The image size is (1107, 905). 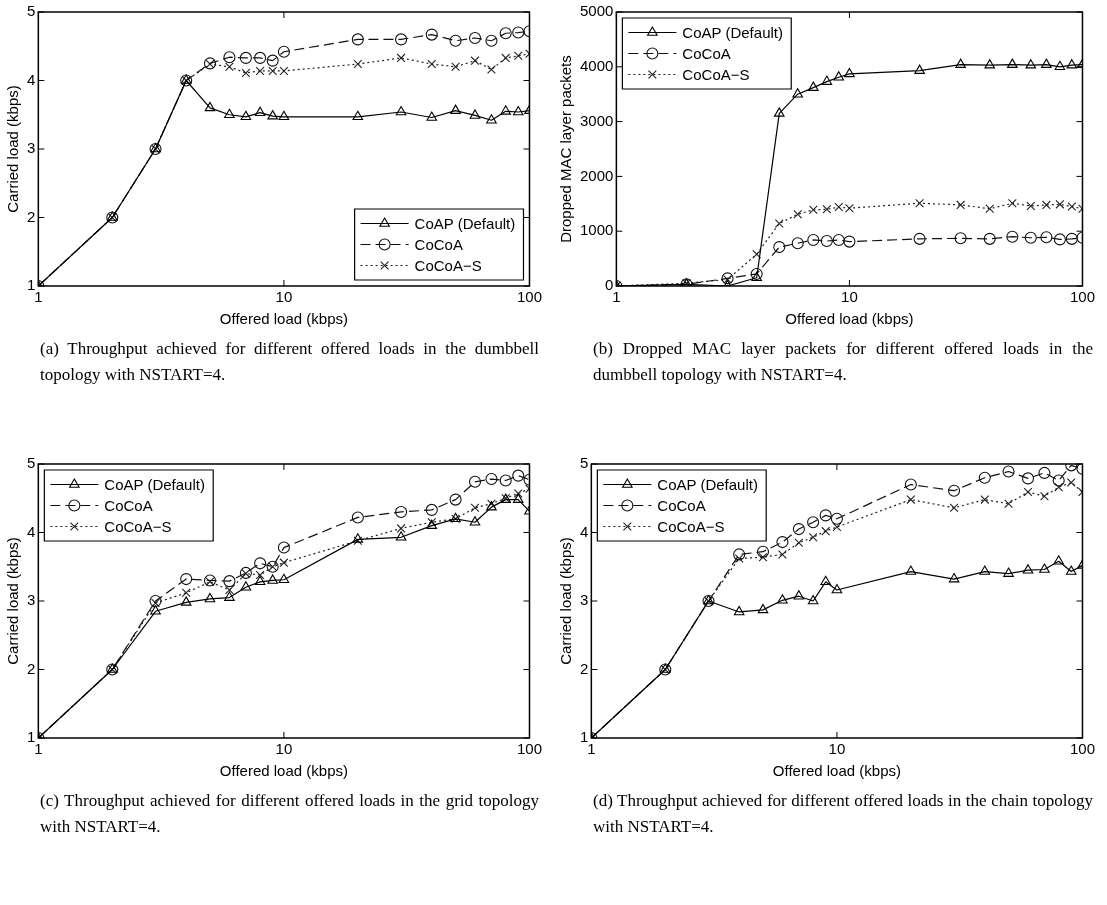 I want to click on y-tick-label: 0, so click(x=609, y=285).